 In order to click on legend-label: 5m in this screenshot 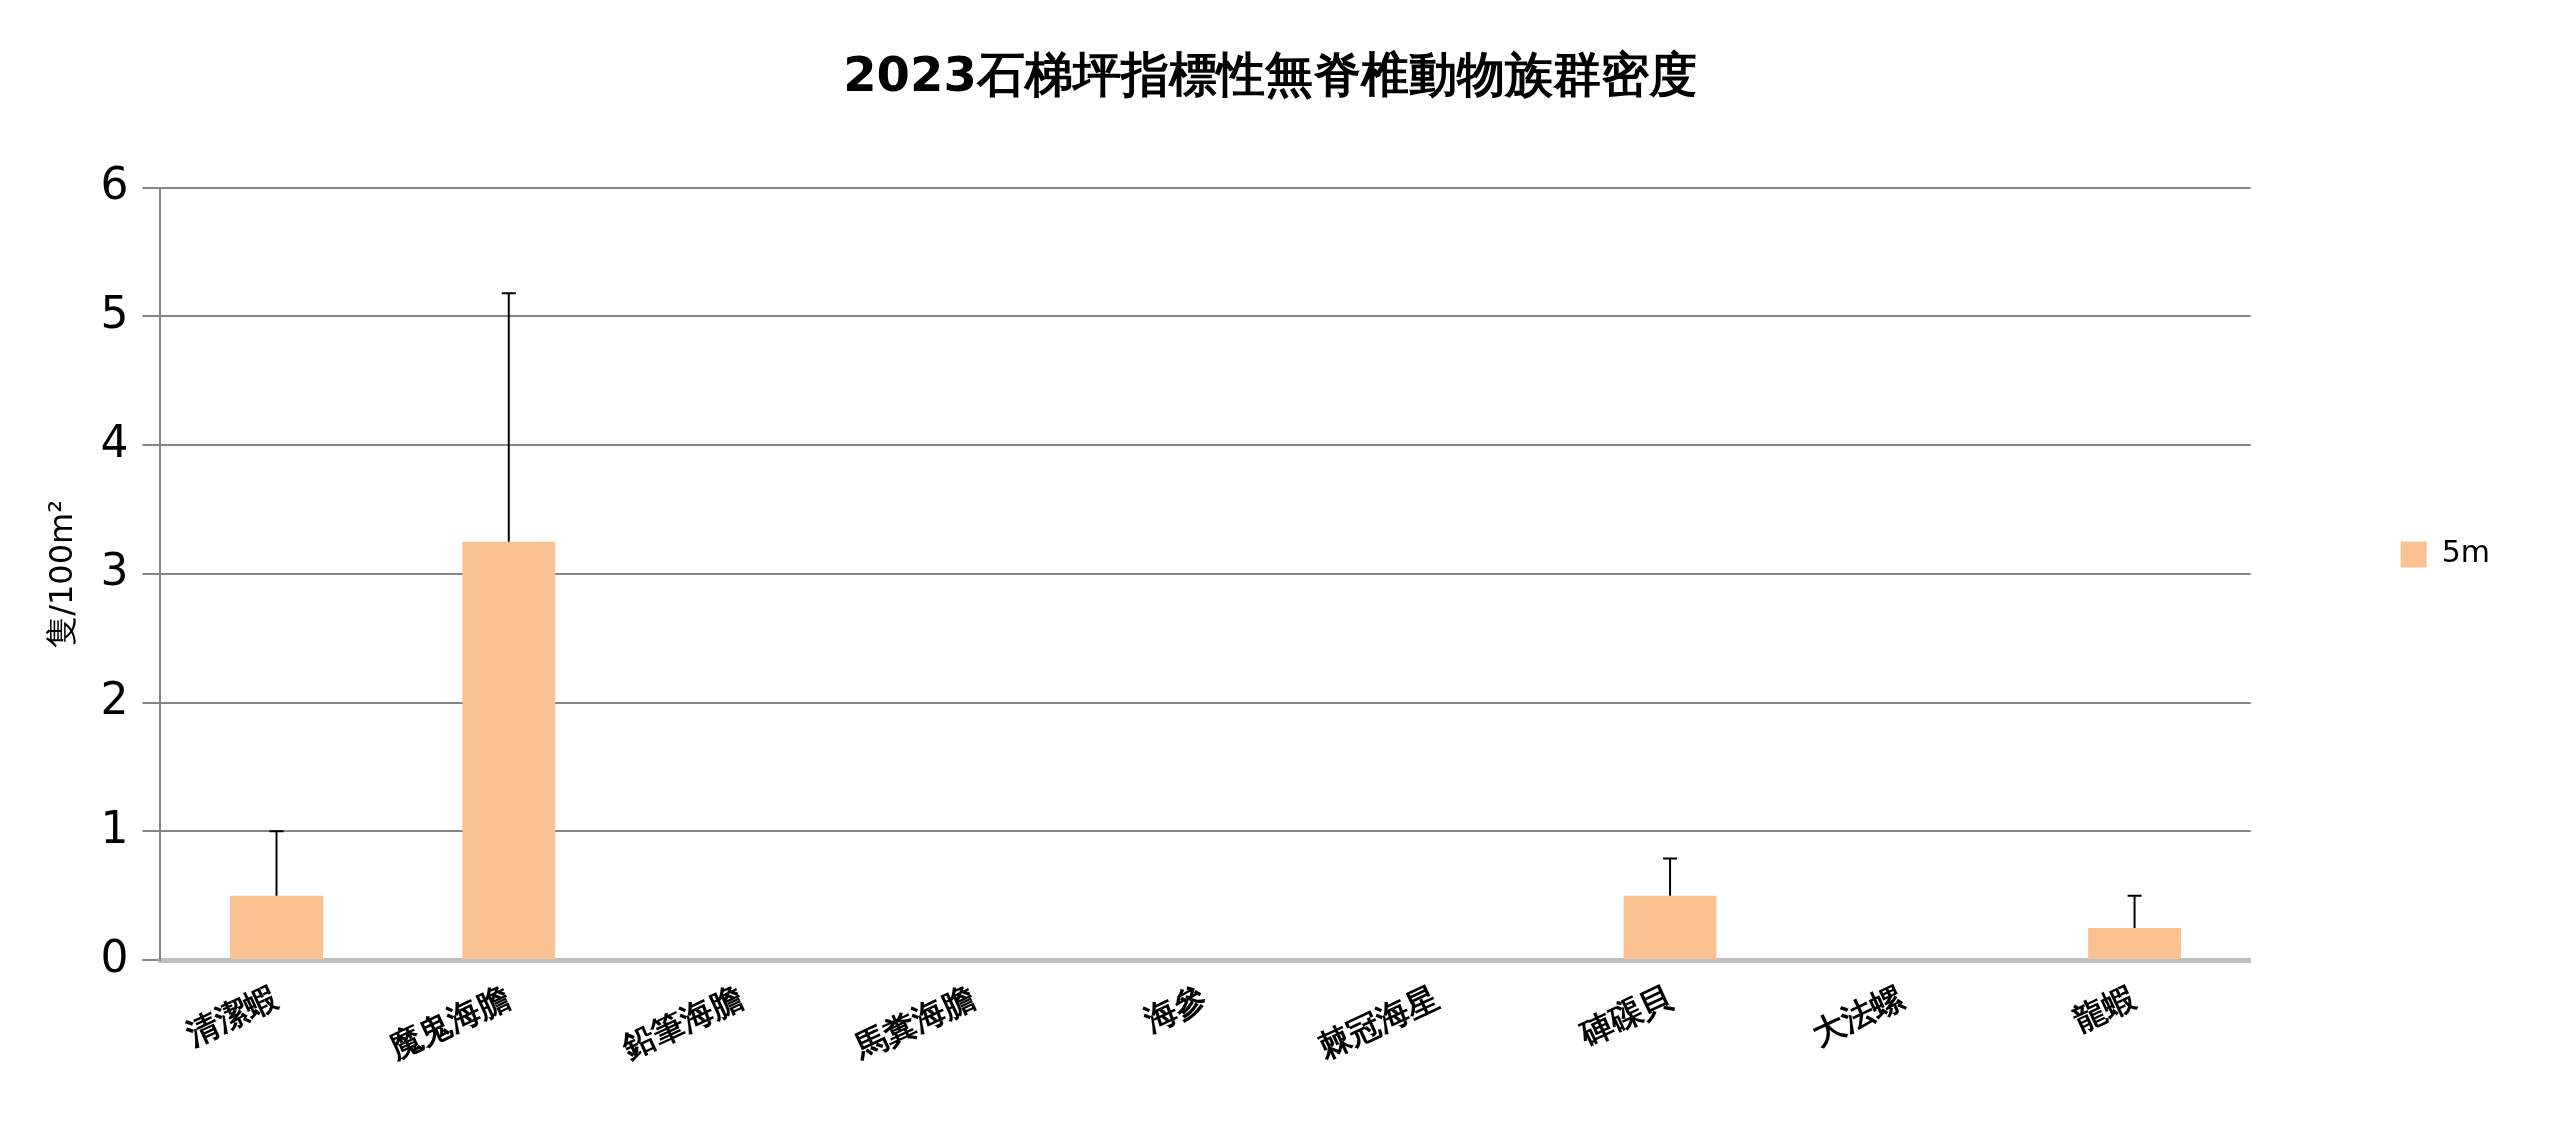, I will do `click(2465, 552)`.